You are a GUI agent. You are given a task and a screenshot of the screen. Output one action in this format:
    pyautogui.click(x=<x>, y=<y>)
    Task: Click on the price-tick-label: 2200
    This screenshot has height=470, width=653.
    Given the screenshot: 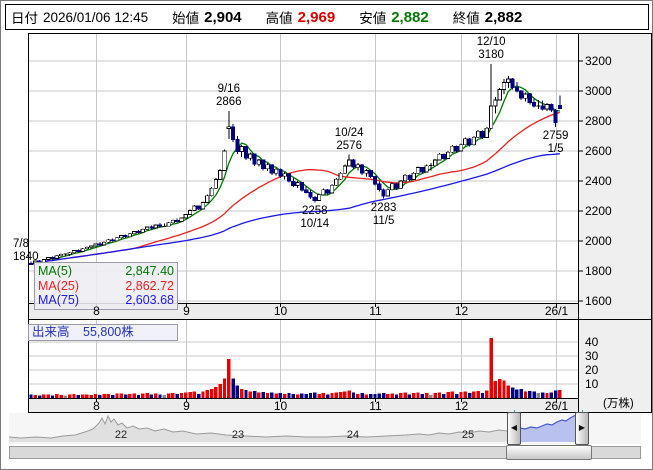 What is the action you would take?
    pyautogui.click(x=598, y=211)
    